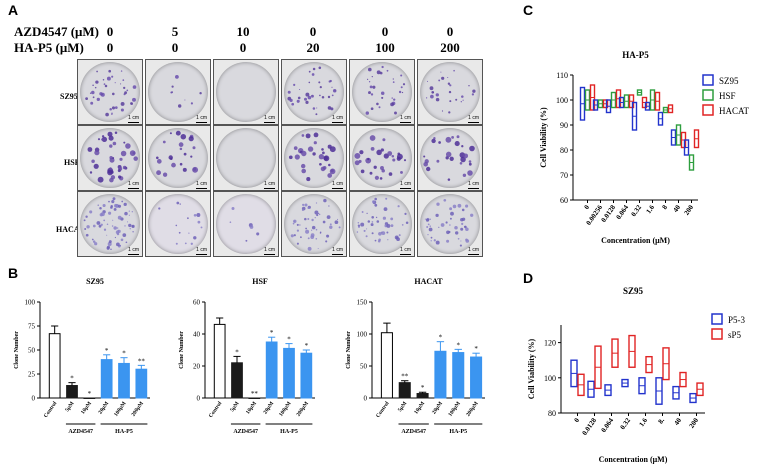 This screenshot has width=784, height=469. Describe the element at coordinates (608, 425) in the screenshot. I see `x-tick-label: 0.064` at that location.